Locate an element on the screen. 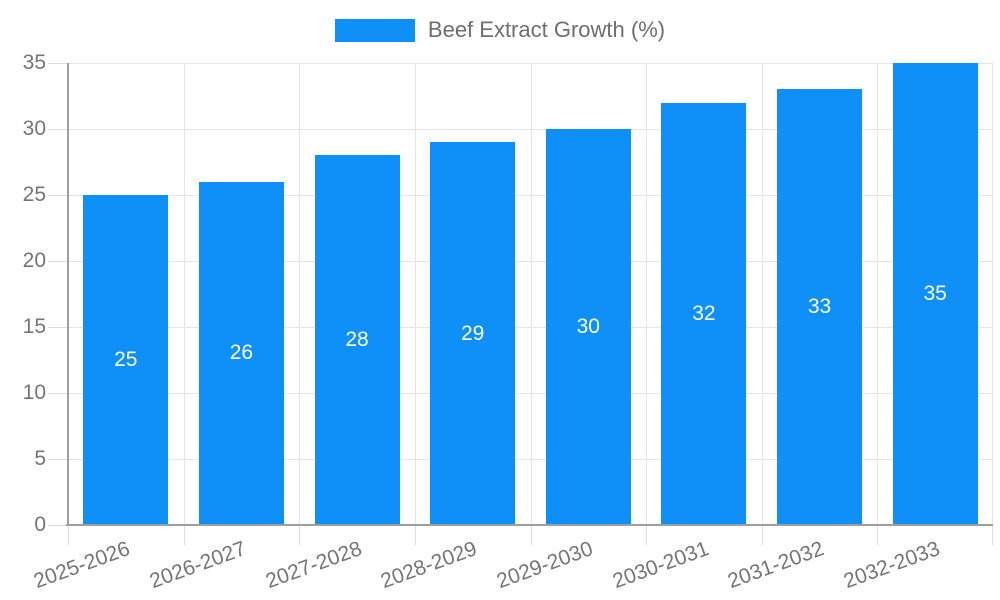  bar: 30 is located at coordinates (588, 327).